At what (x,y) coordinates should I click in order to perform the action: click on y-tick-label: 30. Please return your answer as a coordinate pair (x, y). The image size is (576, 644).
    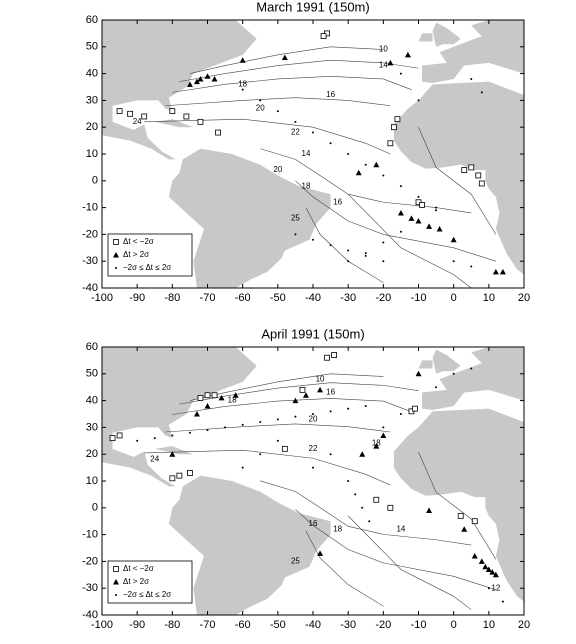
    Looking at the image, I should click on (92, 427).